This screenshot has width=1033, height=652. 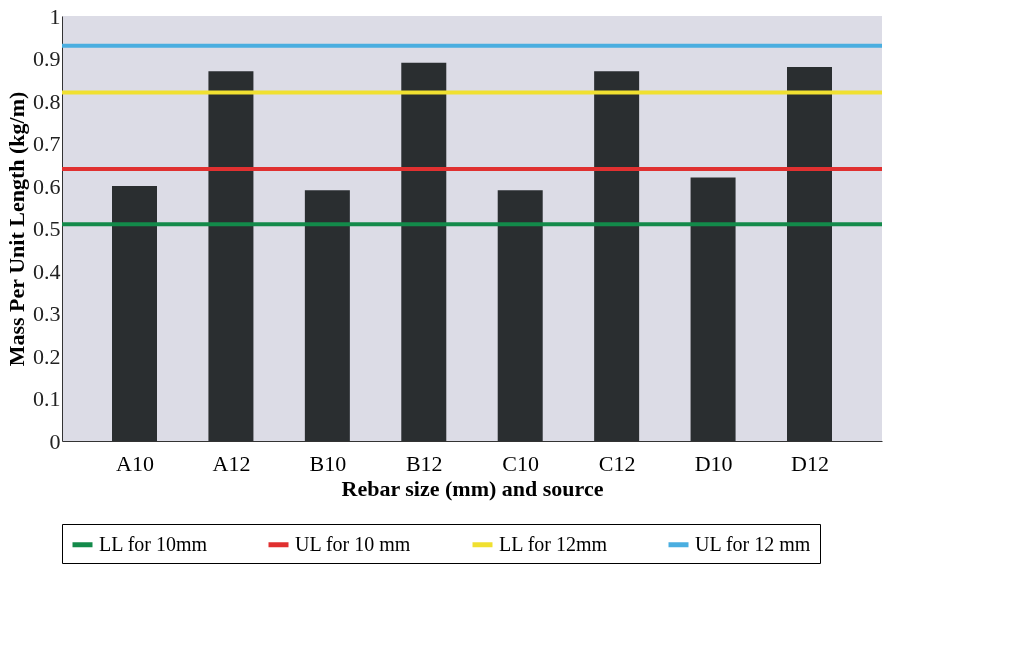 I want to click on x-axis-title: Rebar size (mm) and source, so click(x=472, y=488).